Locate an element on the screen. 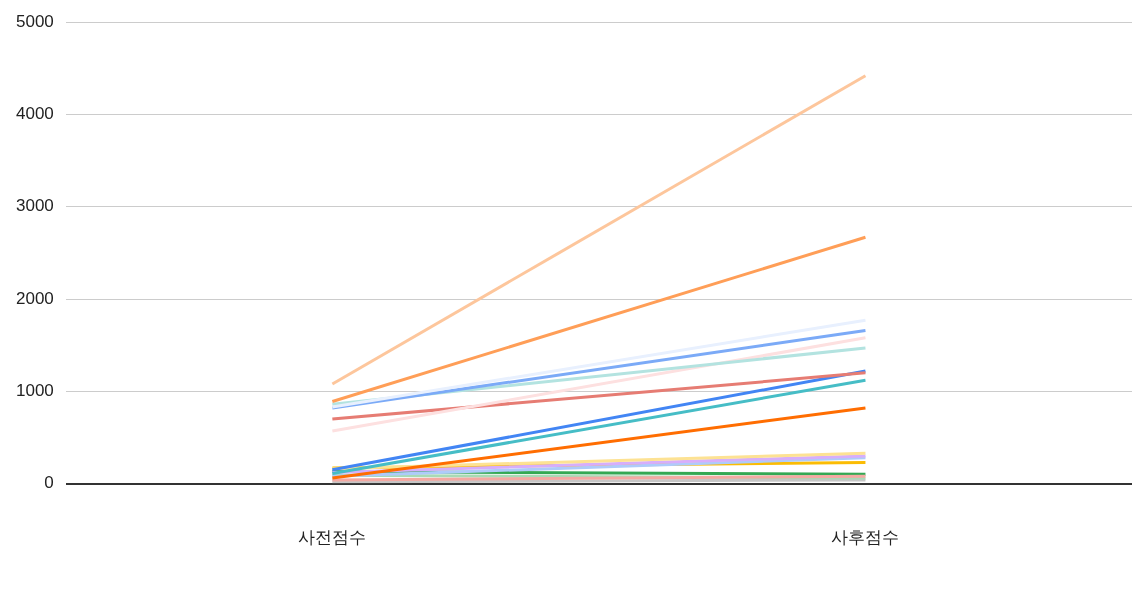  x-tick-label: 사후점수 is located at coordinates (865, 538).